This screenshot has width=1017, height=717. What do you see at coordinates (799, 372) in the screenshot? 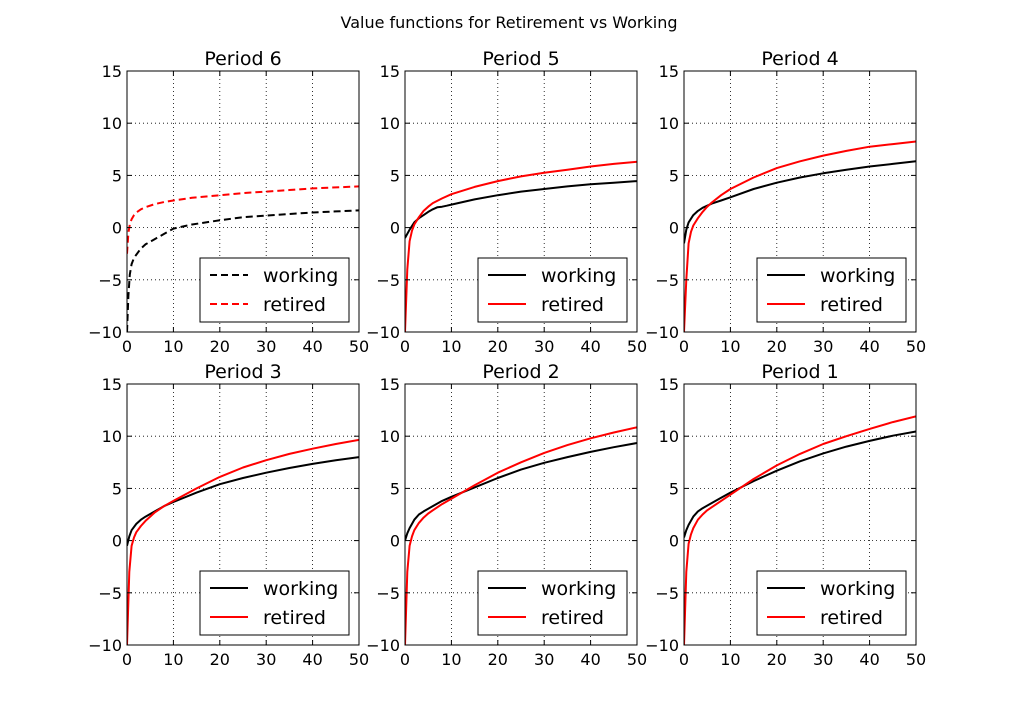
I see `chart-title: Period 1` at bounding box center [799, 372].